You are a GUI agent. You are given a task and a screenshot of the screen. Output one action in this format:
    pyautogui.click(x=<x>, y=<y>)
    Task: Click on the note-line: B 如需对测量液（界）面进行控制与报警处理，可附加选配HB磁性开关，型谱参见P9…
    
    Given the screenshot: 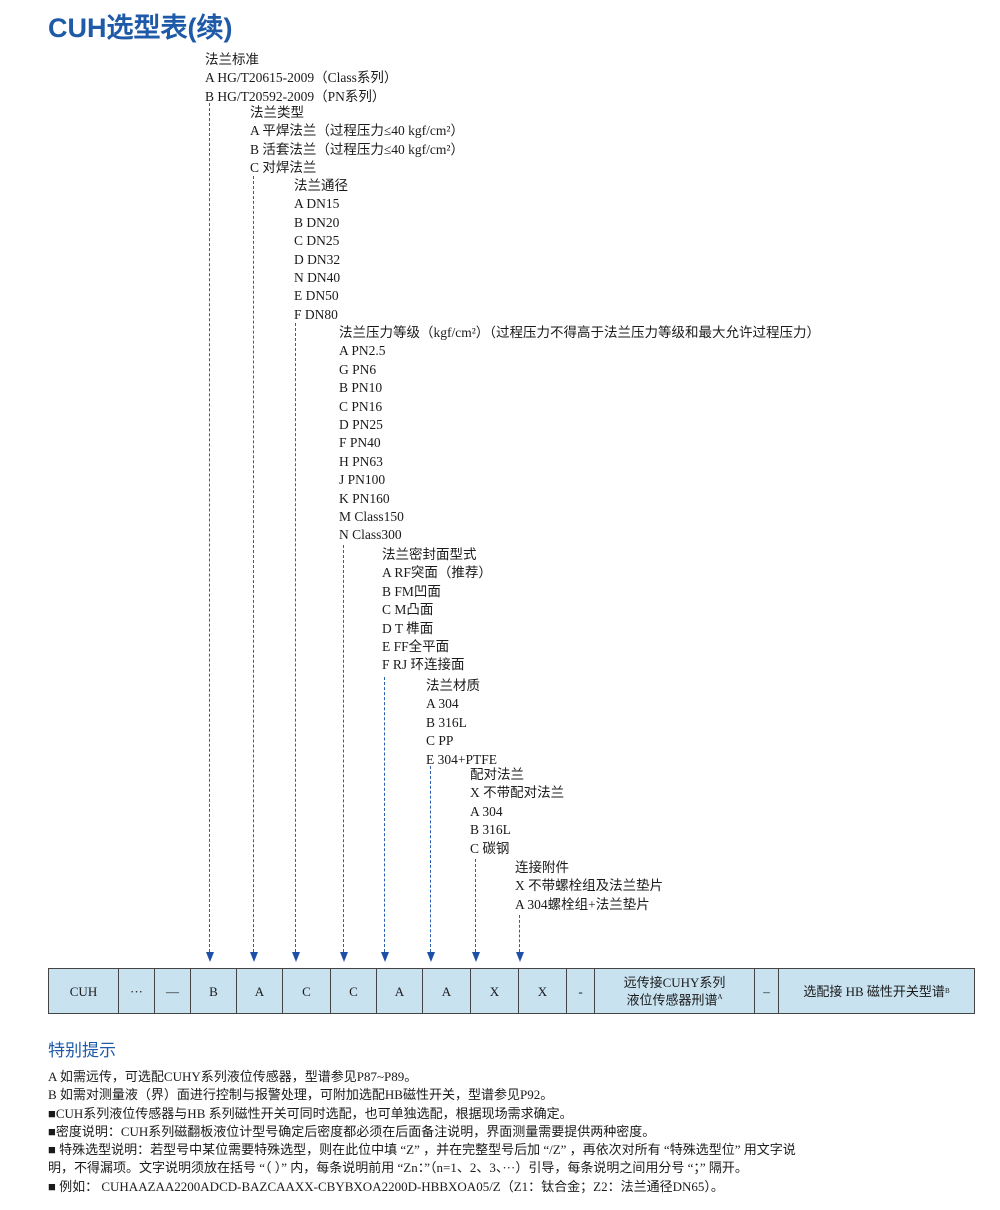 What is the action you would take?
    pyautogui.click(x=301, y=1095)
    